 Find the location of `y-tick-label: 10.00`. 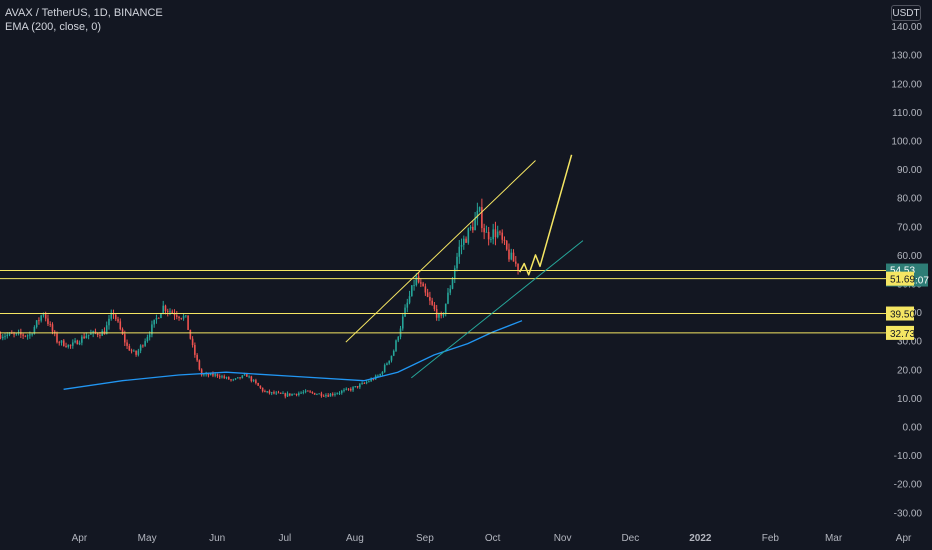

y-tick-label: 10.00 is located at coordinates (909, 399).